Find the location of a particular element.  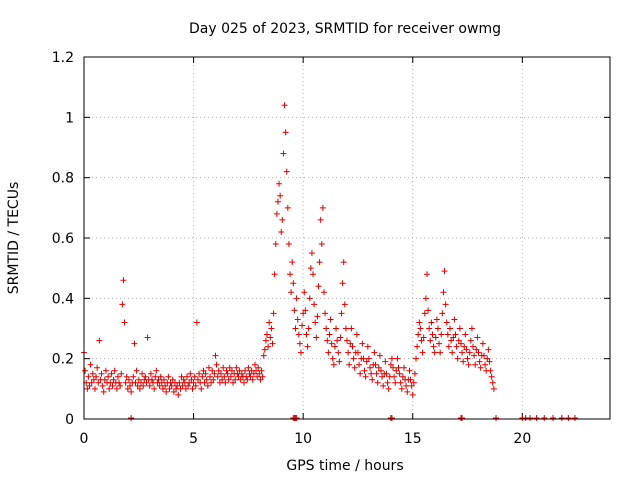

y-tick-label: 1 is located at coordinates (69, 118).